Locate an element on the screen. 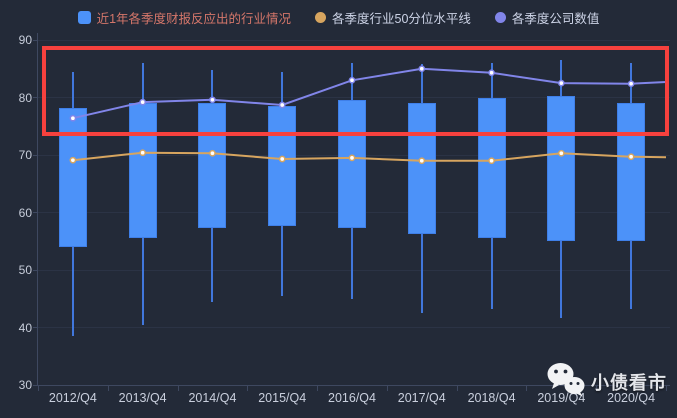 The width and height of the screenshot is (677, 418). legend-label: 各季度公司数值 is located at coordinates (555, 19).